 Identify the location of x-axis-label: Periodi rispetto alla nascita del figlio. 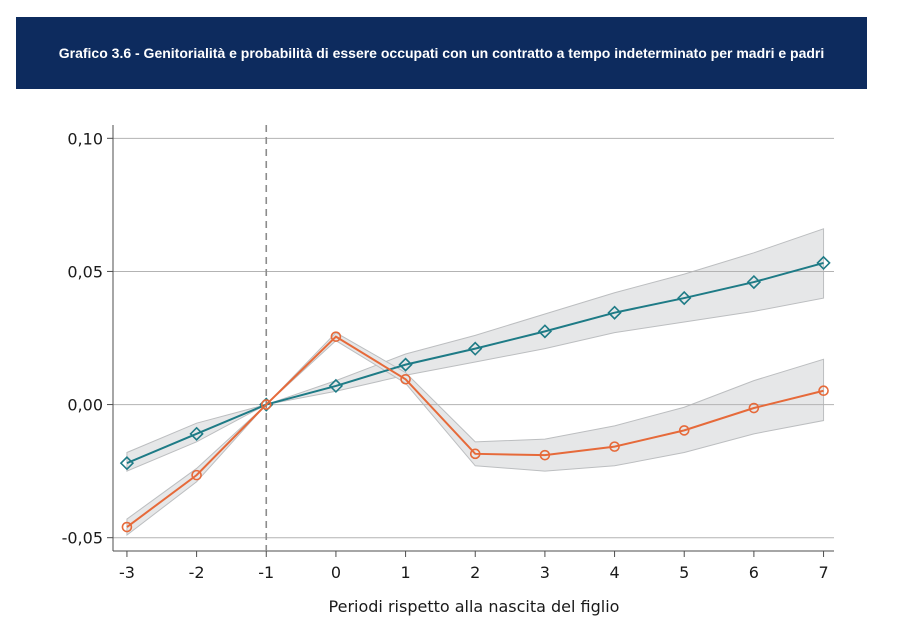
(474, 606).